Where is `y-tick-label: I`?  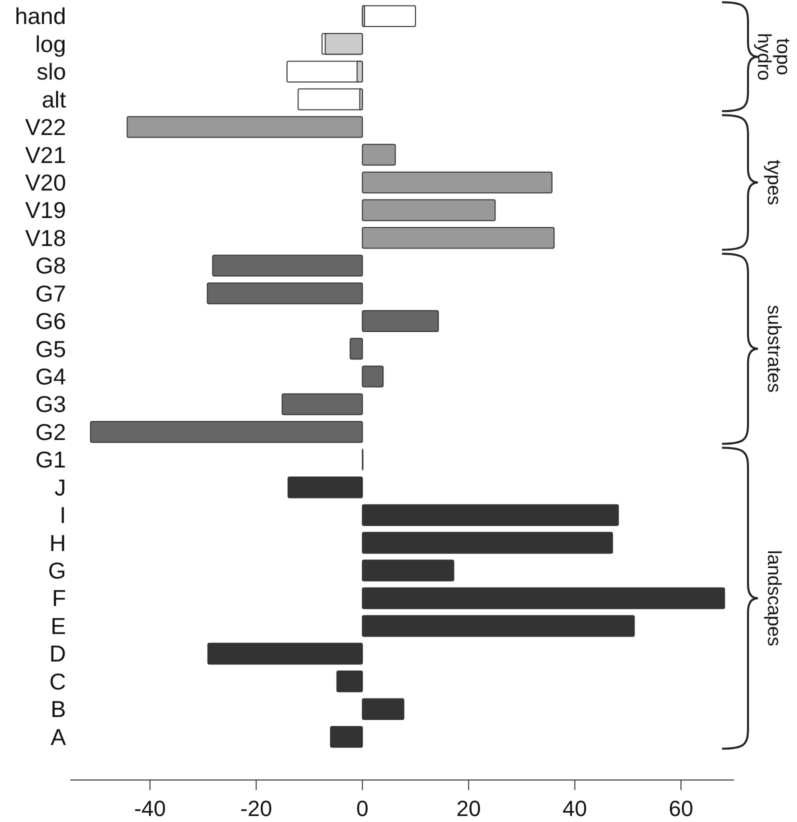 y-tick-label: I is located at coordinates (63, 515).